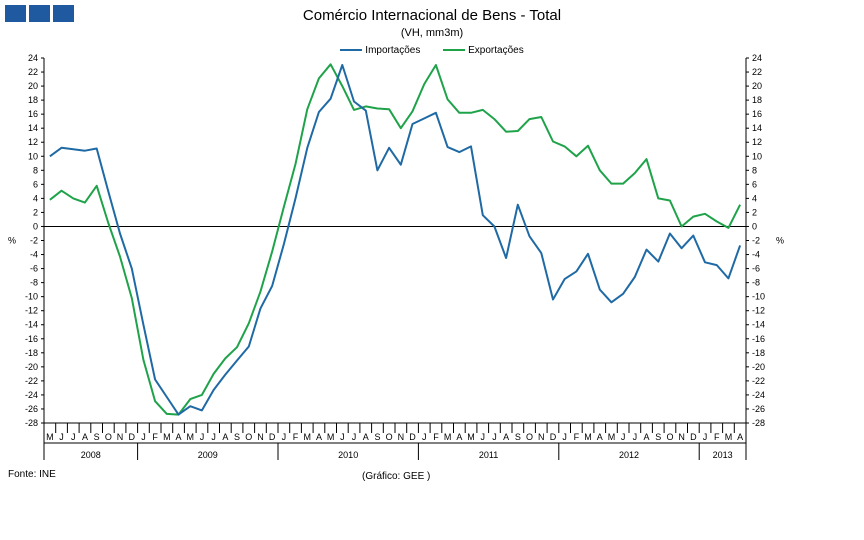  What do you see at coordinates (757, 100) in the screenshot?
I see `y-tick-label-right: 18` at bounding box center [757, 100].